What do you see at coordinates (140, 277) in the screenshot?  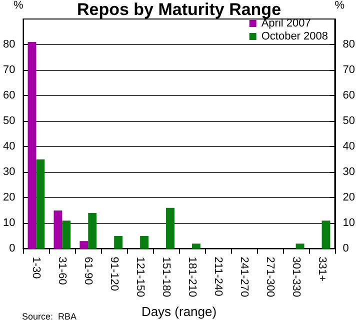 I see `x-tick-label: 121-150` at bounding box center [140, 277].